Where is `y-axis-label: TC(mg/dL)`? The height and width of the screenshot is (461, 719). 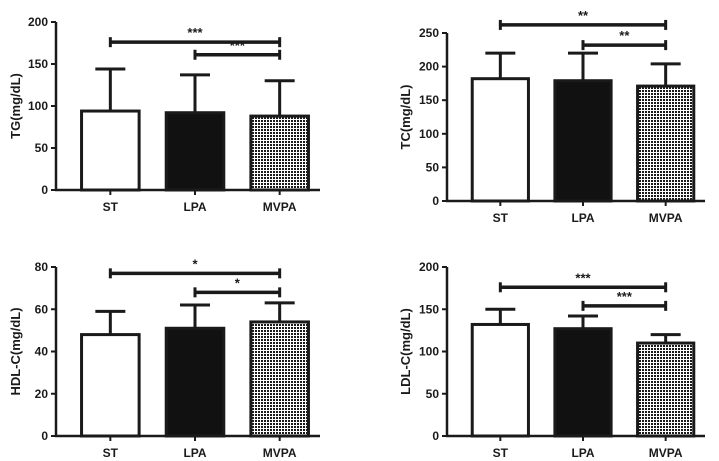
y-axis-label: TC(mg/dL) is located at coordinates (405, 117).